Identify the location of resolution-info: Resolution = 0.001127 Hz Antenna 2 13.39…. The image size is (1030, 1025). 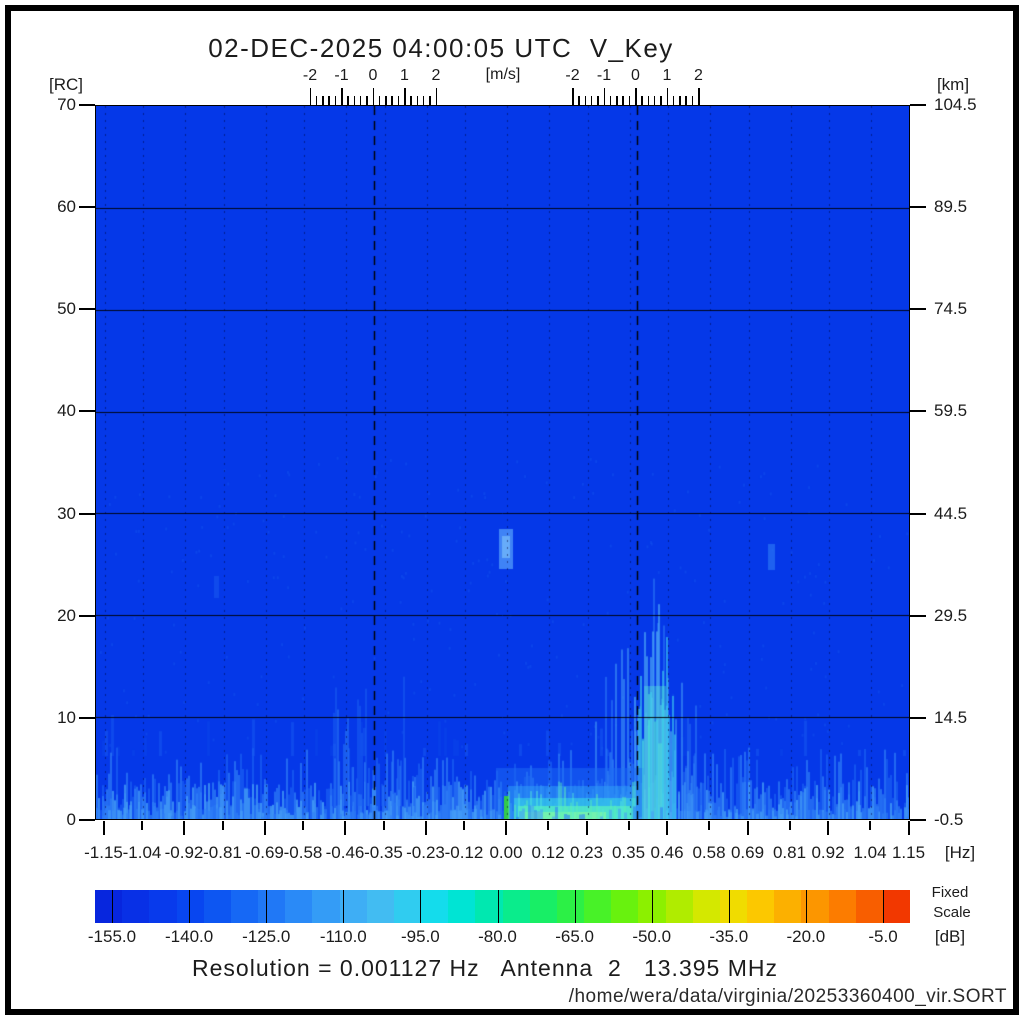
(485, 968).